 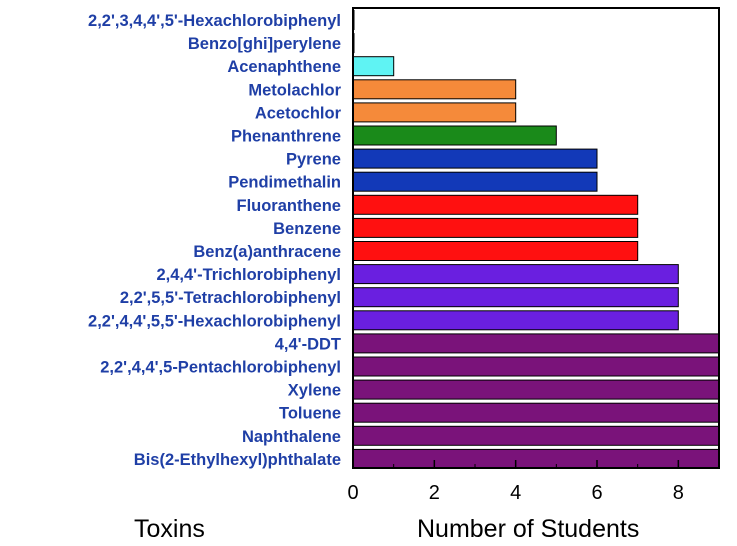 What do you see at coordinates (267, 252) in the screenshot?
I see `category-label: Benz(a)anthracene` at bounding box center [267, 252].